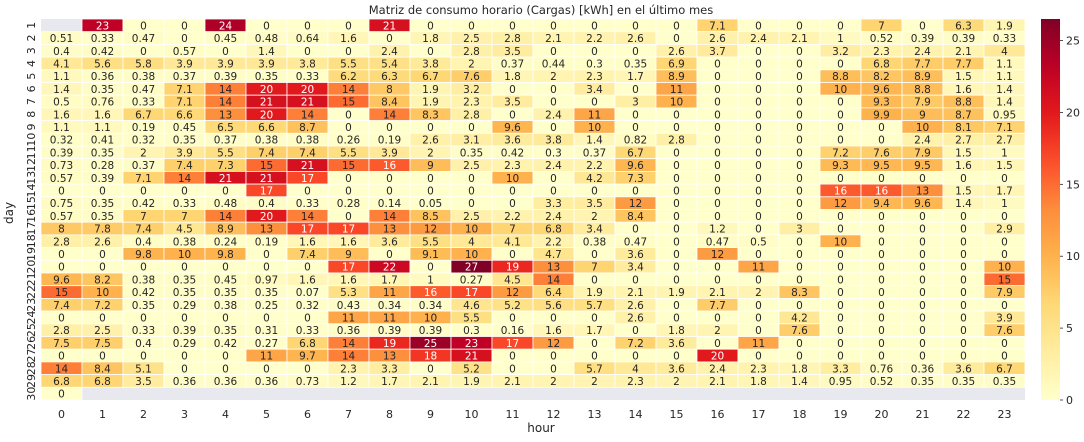 The image size is (1084, 442). What do you see at coordinates (103, 103) in the screenshot?
I see `cell-value-label: 0.76` at bounding box center [103, 103].